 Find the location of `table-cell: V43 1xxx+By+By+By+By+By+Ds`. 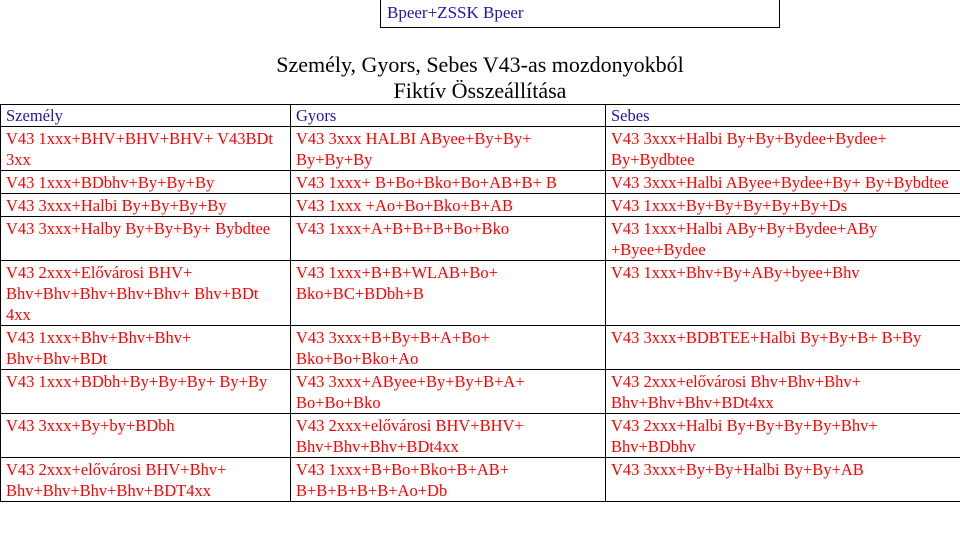

table-cell: V43 1xxx+By+By+By+By+By+Ds is located at coordinates (782, 205).